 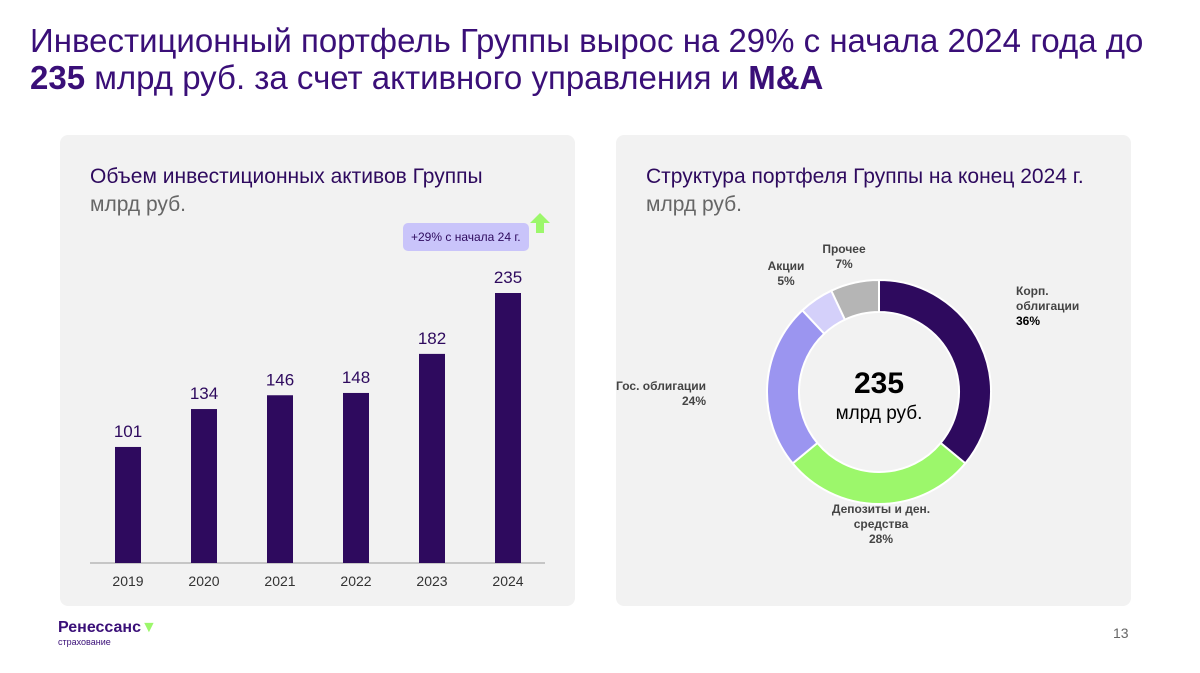 I want to click on slice-label: Акции 5%, so click(x=786, y=273).